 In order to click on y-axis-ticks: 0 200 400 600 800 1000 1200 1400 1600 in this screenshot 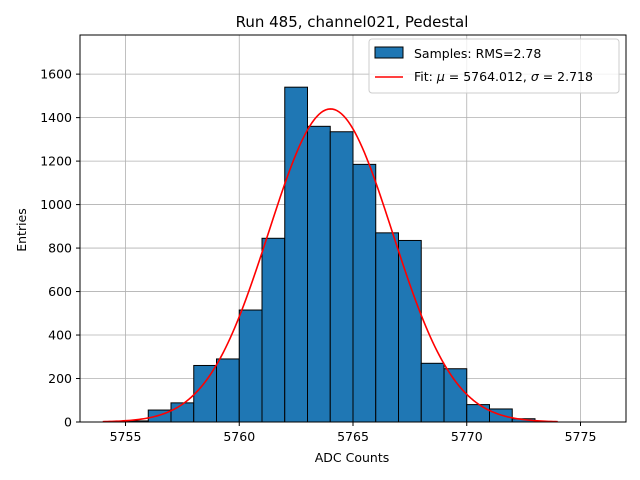, I will do `click(60, 248)`.